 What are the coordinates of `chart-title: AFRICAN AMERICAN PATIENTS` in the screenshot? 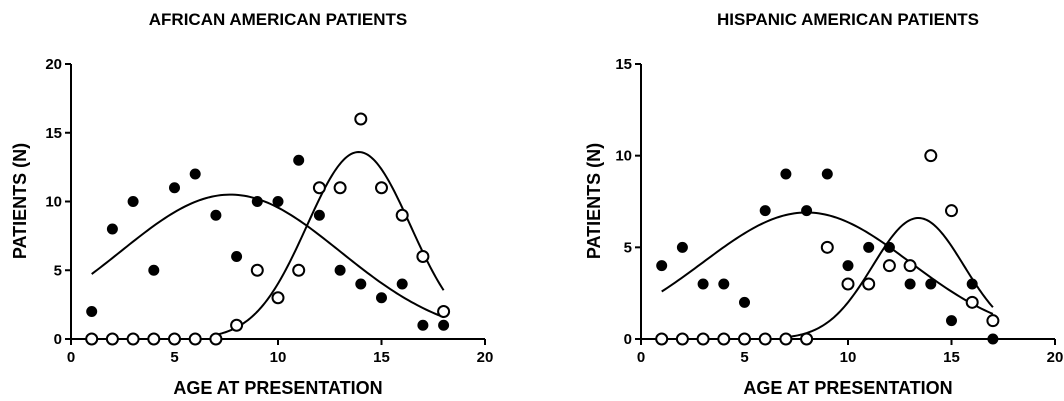 It's located at (278, 19).